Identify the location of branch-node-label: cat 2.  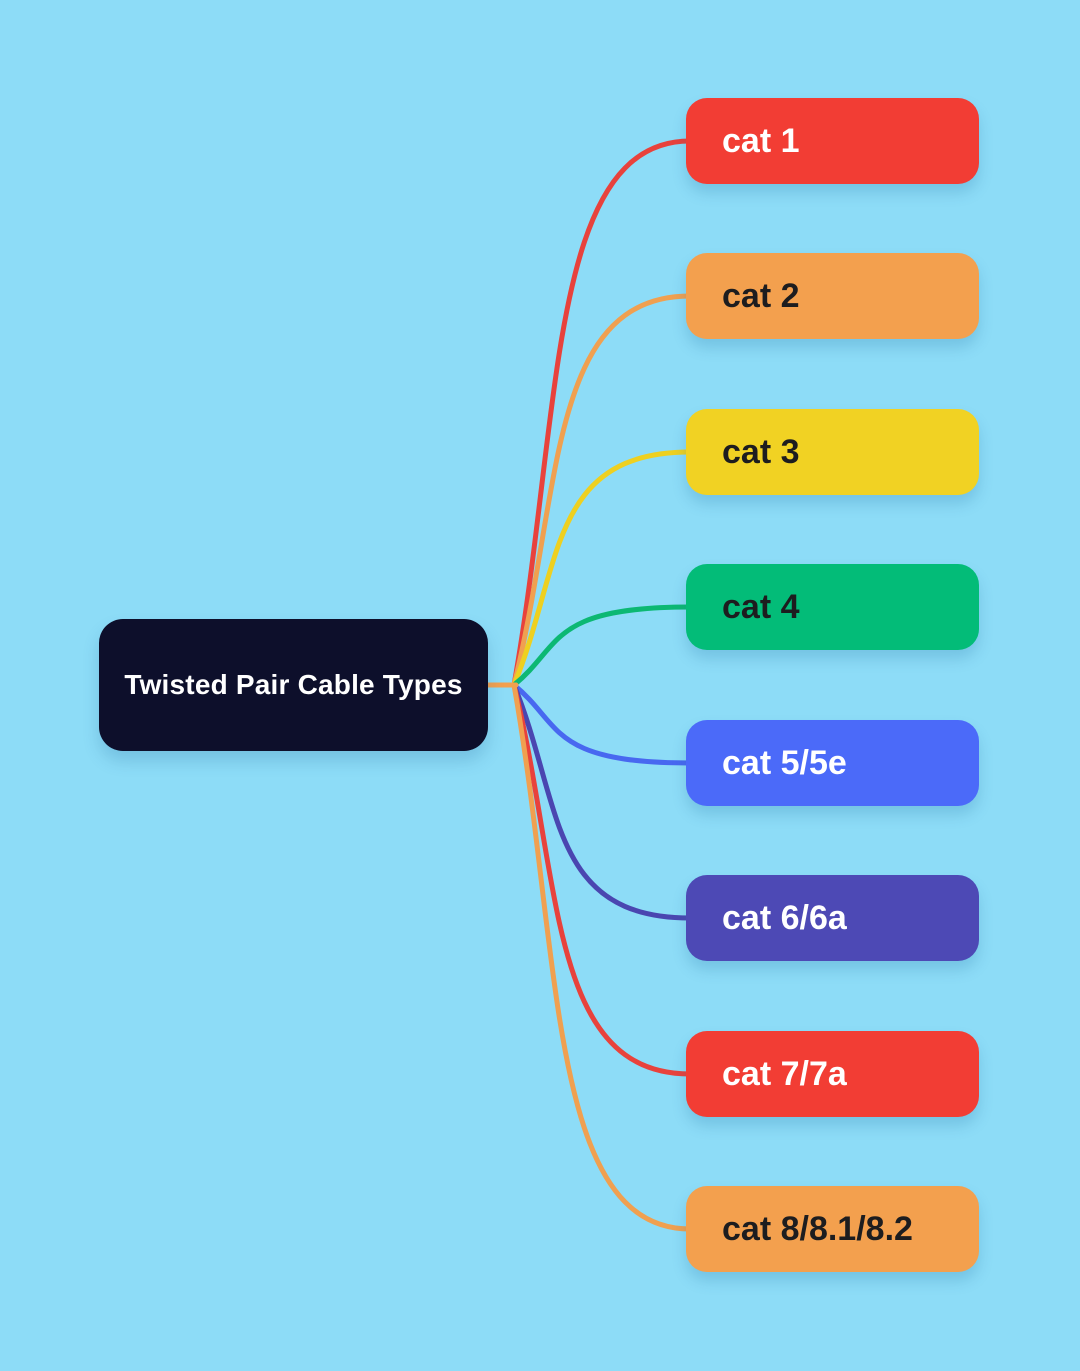
(761, 295).